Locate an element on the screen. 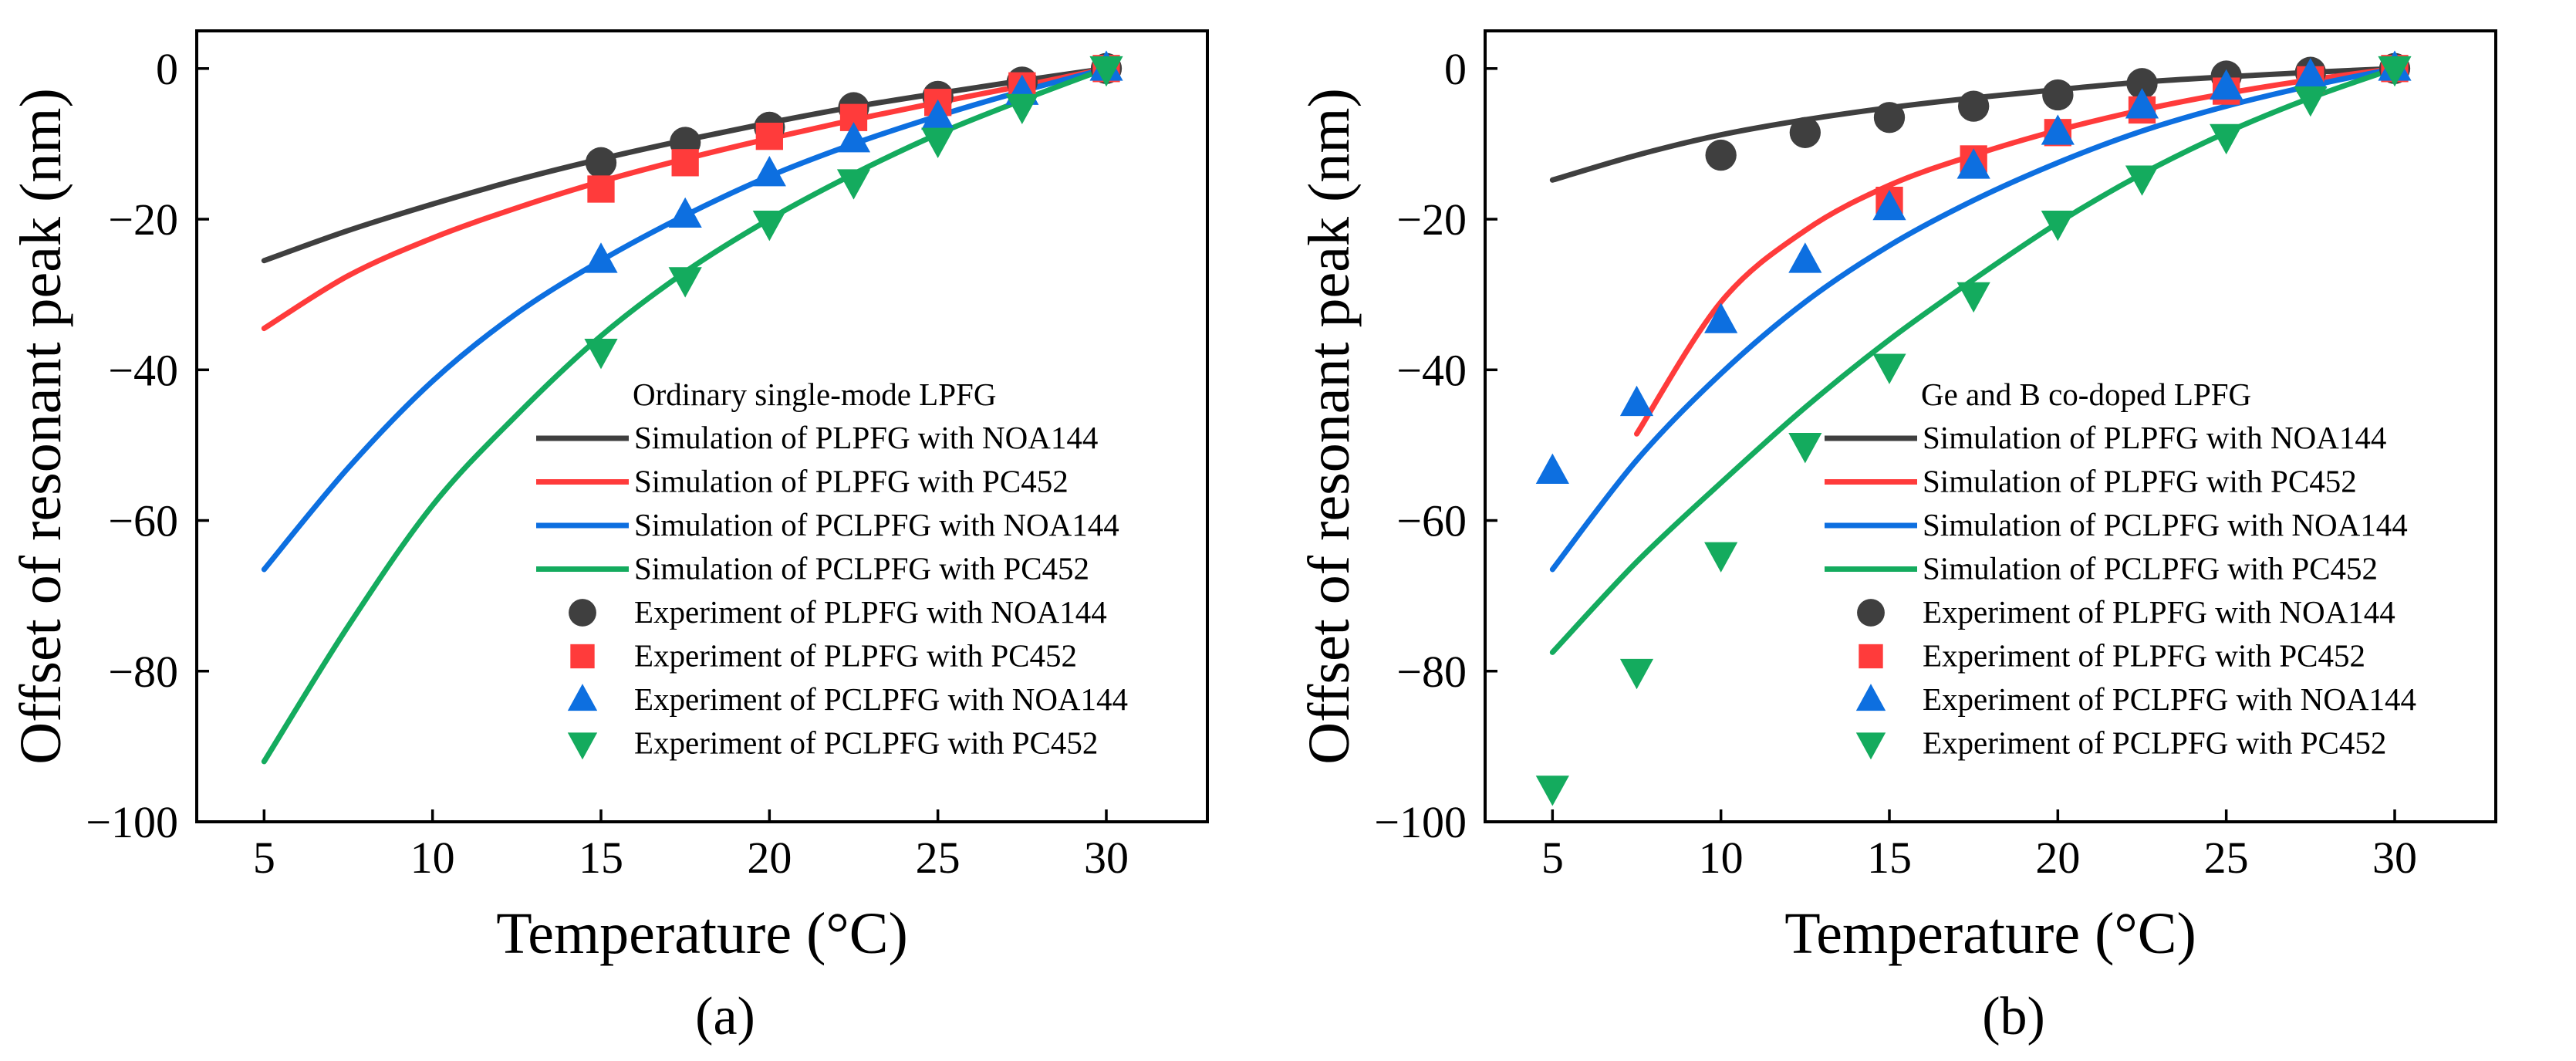 The width and height of the screenshot is (2576, 1061). x-tick-label: 25 is located at coordinates (2226, 858).